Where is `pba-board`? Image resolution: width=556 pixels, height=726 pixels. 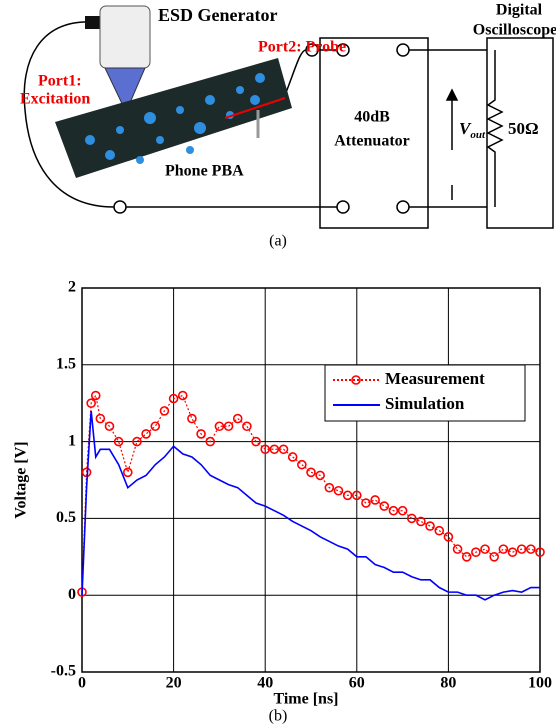
pba-board is located at coordinates (173, 118).